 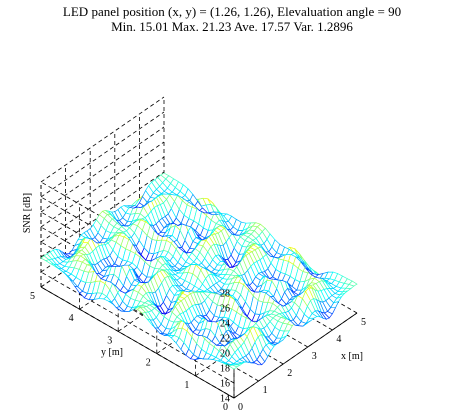 What do you see at coordinates (32, 296) in the screenshot?
I see `y-tick-label: 5` at bounding box center [32, 296].